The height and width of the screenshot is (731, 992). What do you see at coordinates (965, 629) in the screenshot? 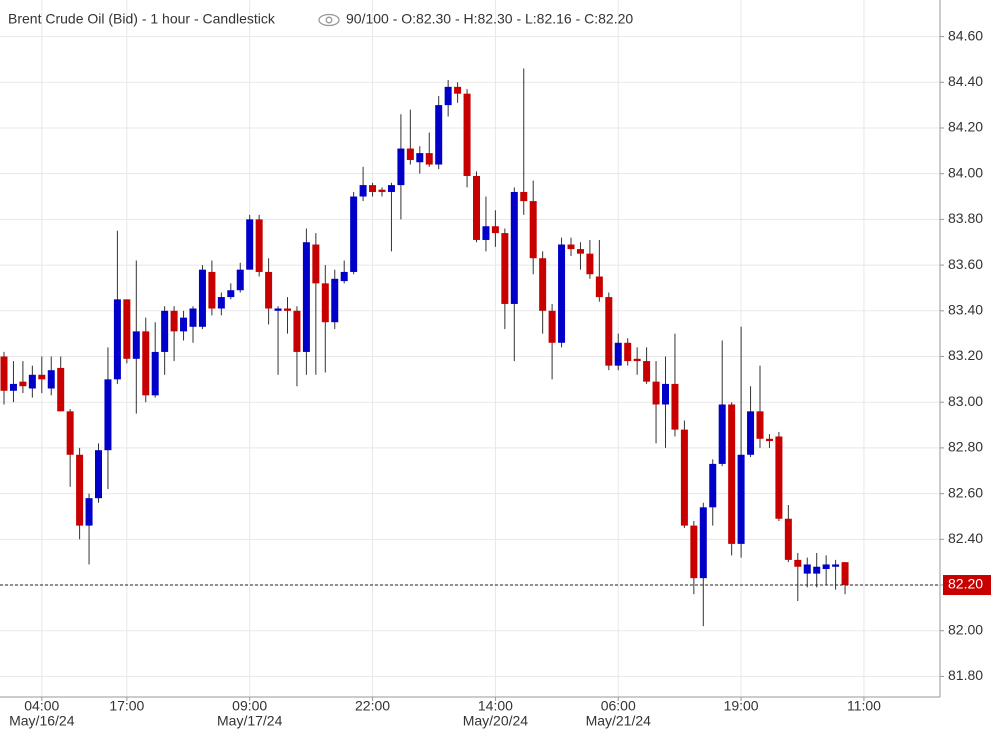
I see `y-tick-label: 82.00` at bounding box center [965, 629].